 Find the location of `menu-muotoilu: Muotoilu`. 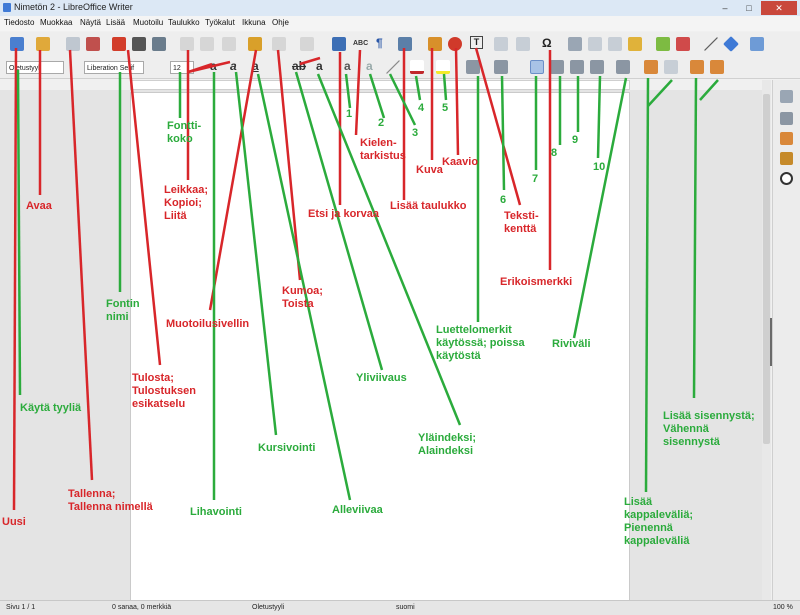

menu-muotoilu: Muotoilu is located at coordinates (148, 22).